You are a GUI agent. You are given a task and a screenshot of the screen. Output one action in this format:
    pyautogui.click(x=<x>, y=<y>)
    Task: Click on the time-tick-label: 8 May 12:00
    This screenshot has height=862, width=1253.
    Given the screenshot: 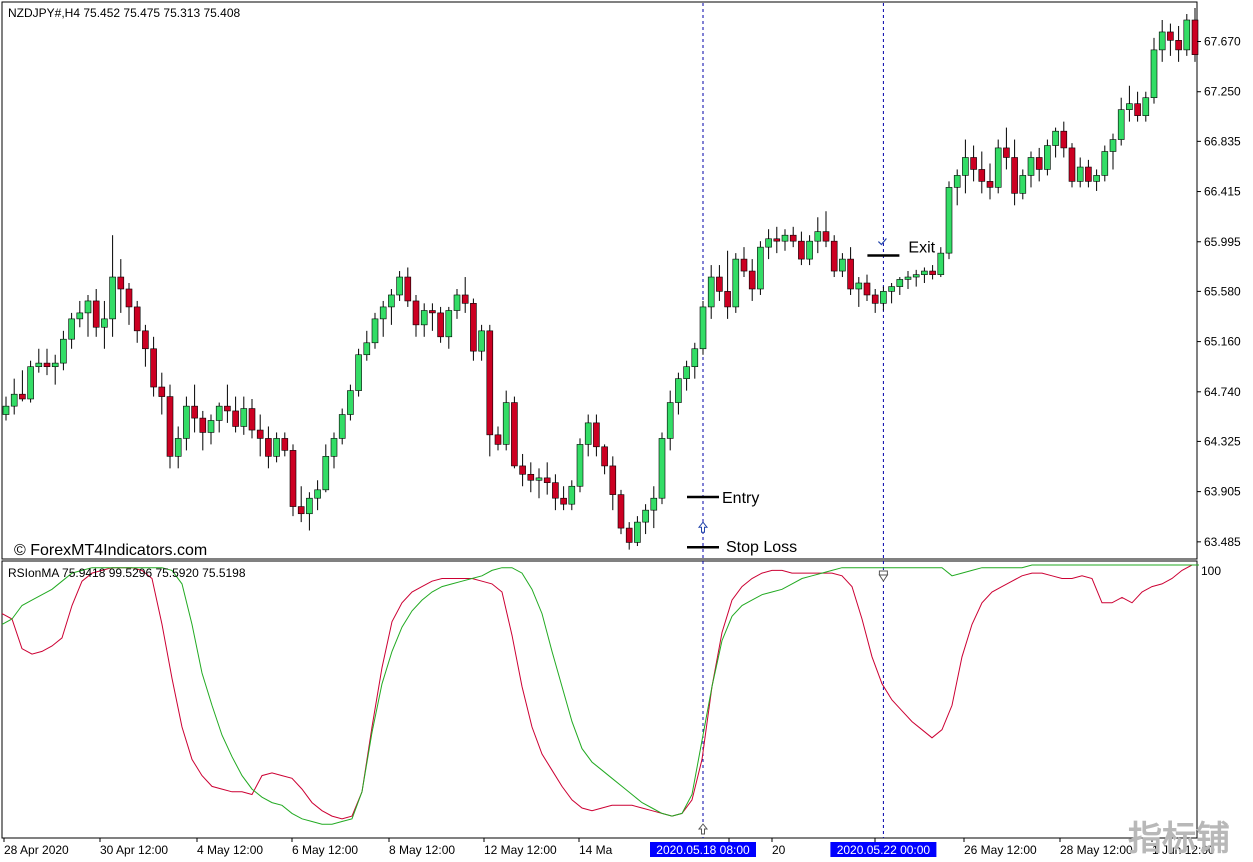 What is the action you would take?
    pyautogui.click(x=422, y=850)
    